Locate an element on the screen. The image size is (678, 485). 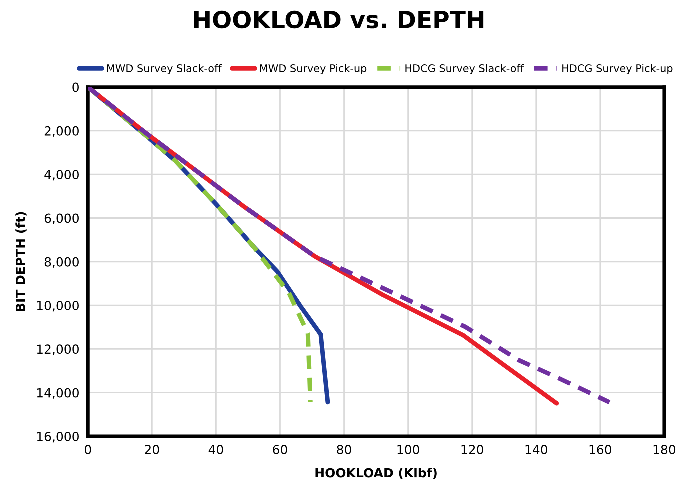
legend-label: HDCG Survey Pick-up is located at coordinates (617, 69).